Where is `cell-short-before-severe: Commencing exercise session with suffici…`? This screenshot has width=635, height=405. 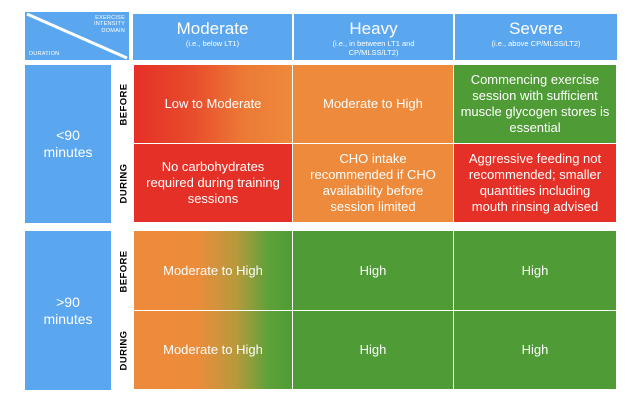
cell-short-before-severe: Commencing exercise session with suffici… is located at coordinates (535, 104).